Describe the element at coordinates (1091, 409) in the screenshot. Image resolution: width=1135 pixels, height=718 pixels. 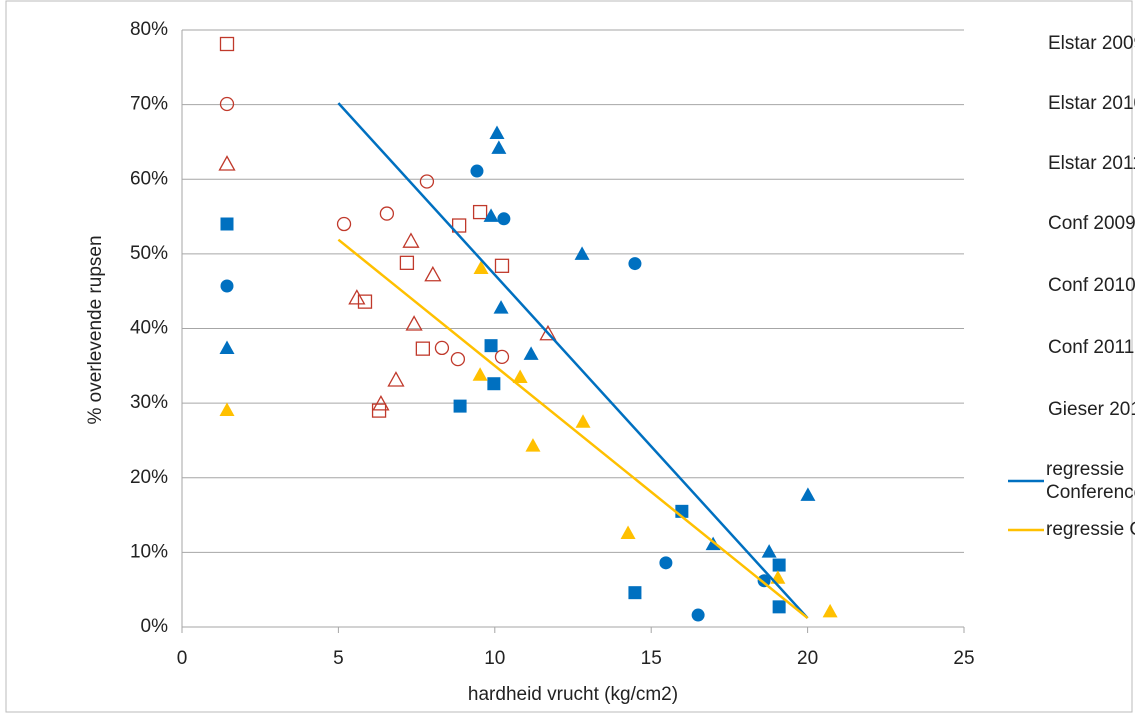
I see `legend-label: Gieser 2011` at that location.